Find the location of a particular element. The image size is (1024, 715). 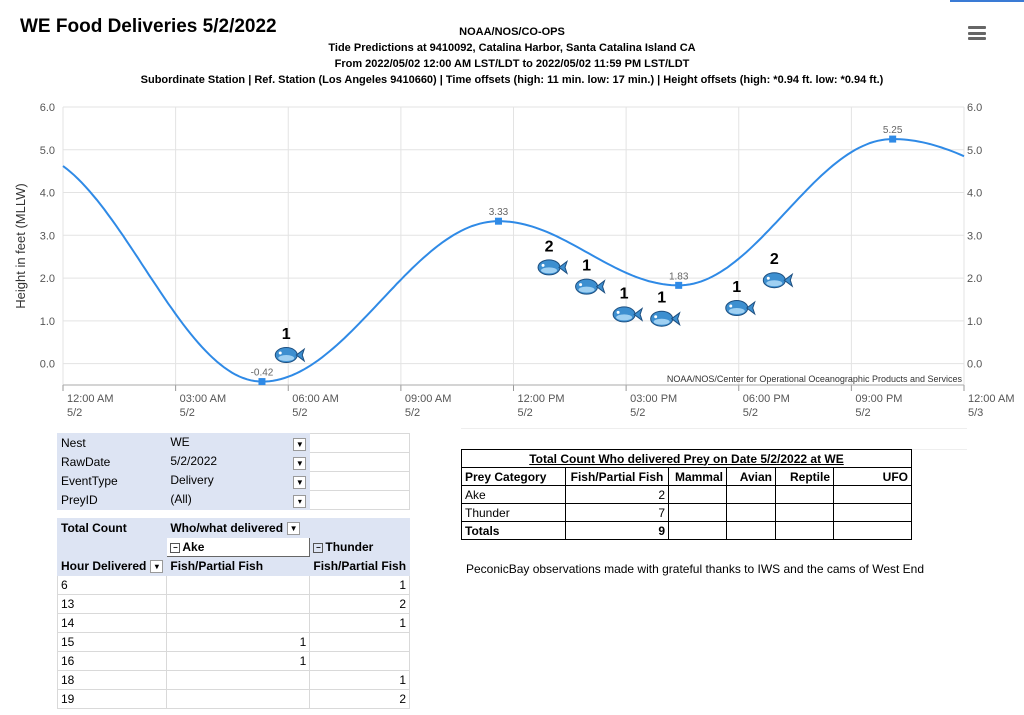

y-tick-label-right: 0.0 is located at coordinates (974, 365).